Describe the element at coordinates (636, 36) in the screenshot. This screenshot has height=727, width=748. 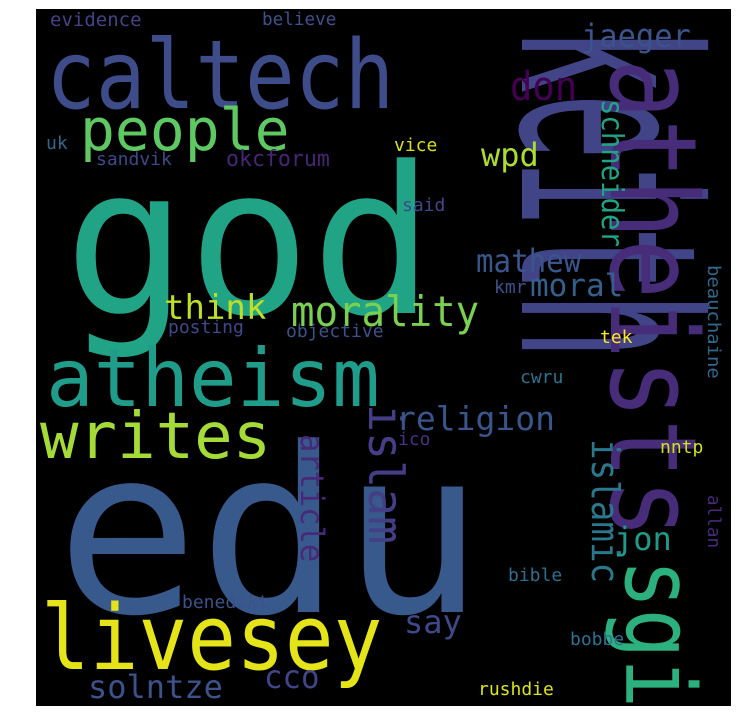
I see `word-jaeger: jaeger` at that location.